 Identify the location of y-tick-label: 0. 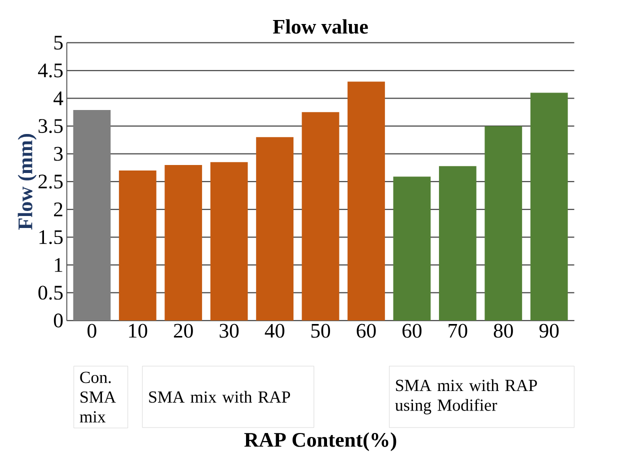
(58, 321).